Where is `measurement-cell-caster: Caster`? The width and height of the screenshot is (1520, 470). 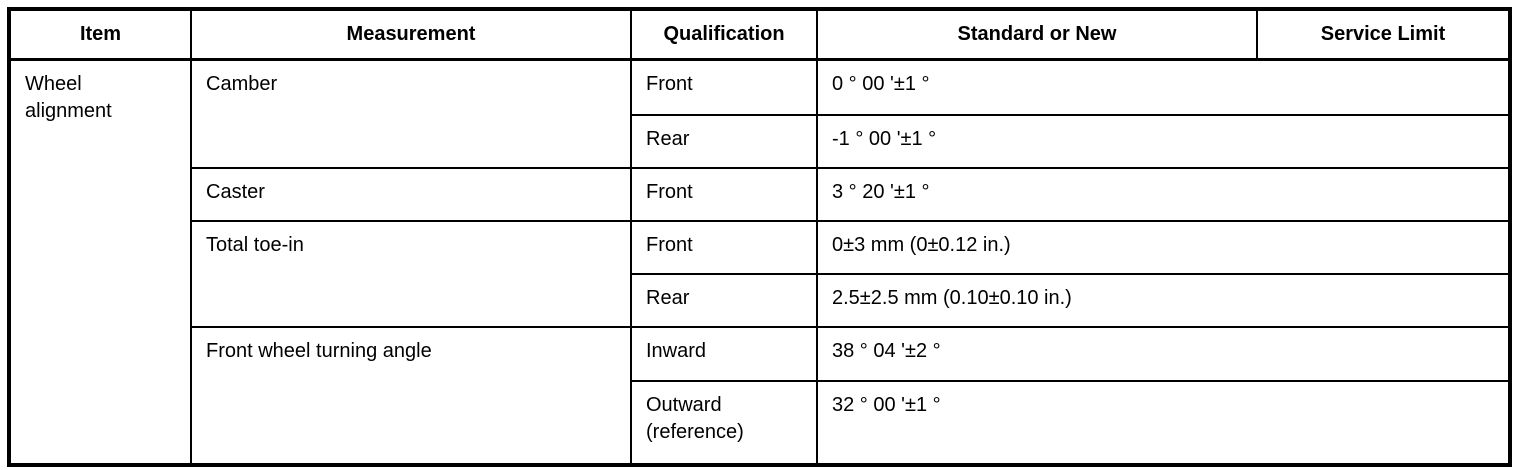 measurement-cell-caster: Caster is located at coordinates (411, 194).